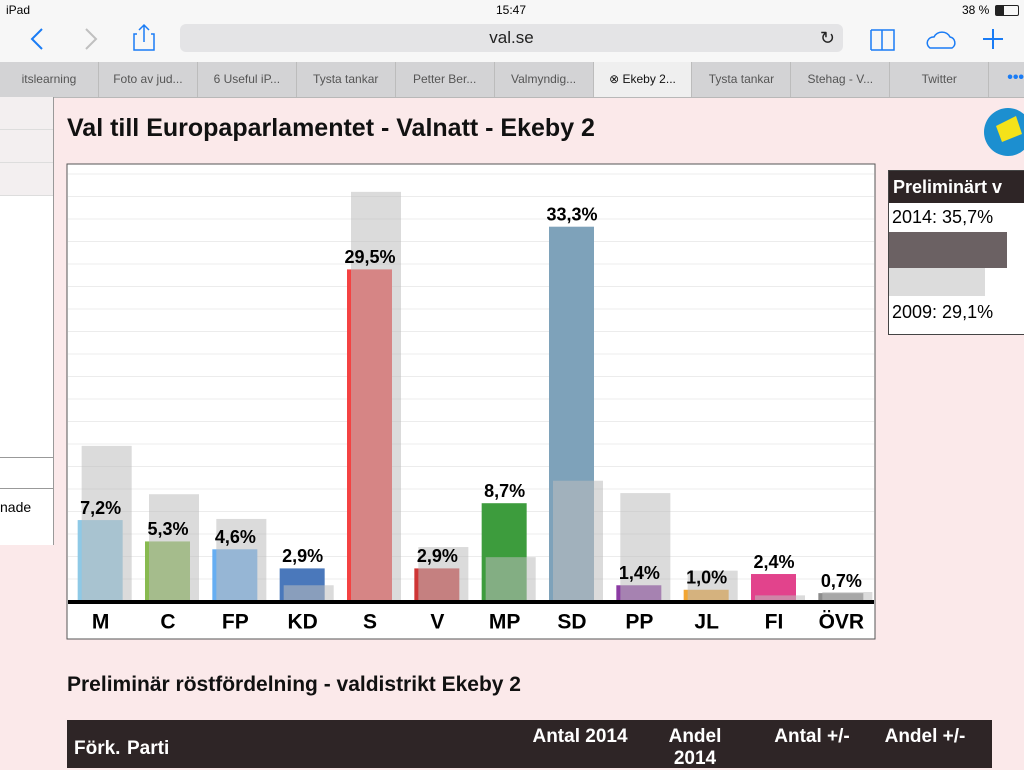  I want to click on table-header-cell: Andel +/-, so click(925, 736).